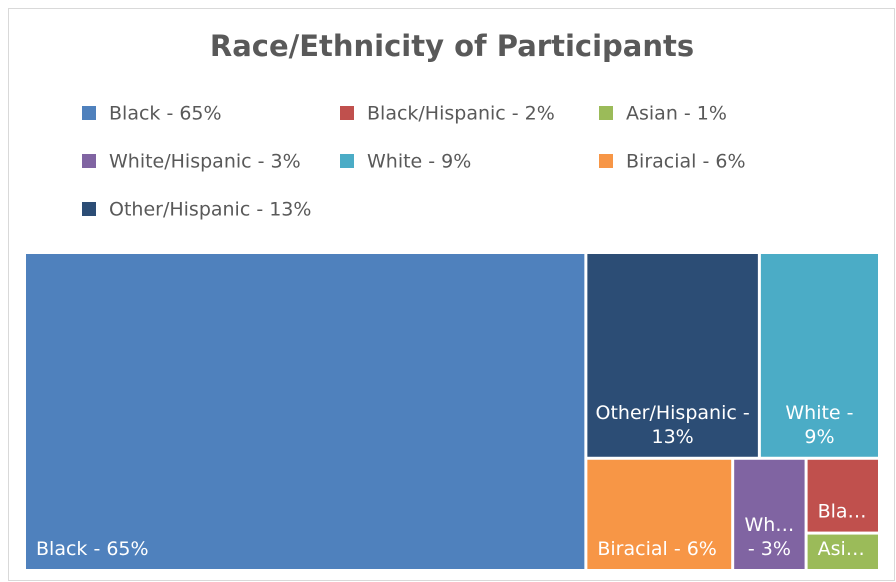  What do you see at coordinates (461, 114) in the screenshot?
I see `legend-label: Black/Hispanic - 2%` at bounding box center [461, 114].